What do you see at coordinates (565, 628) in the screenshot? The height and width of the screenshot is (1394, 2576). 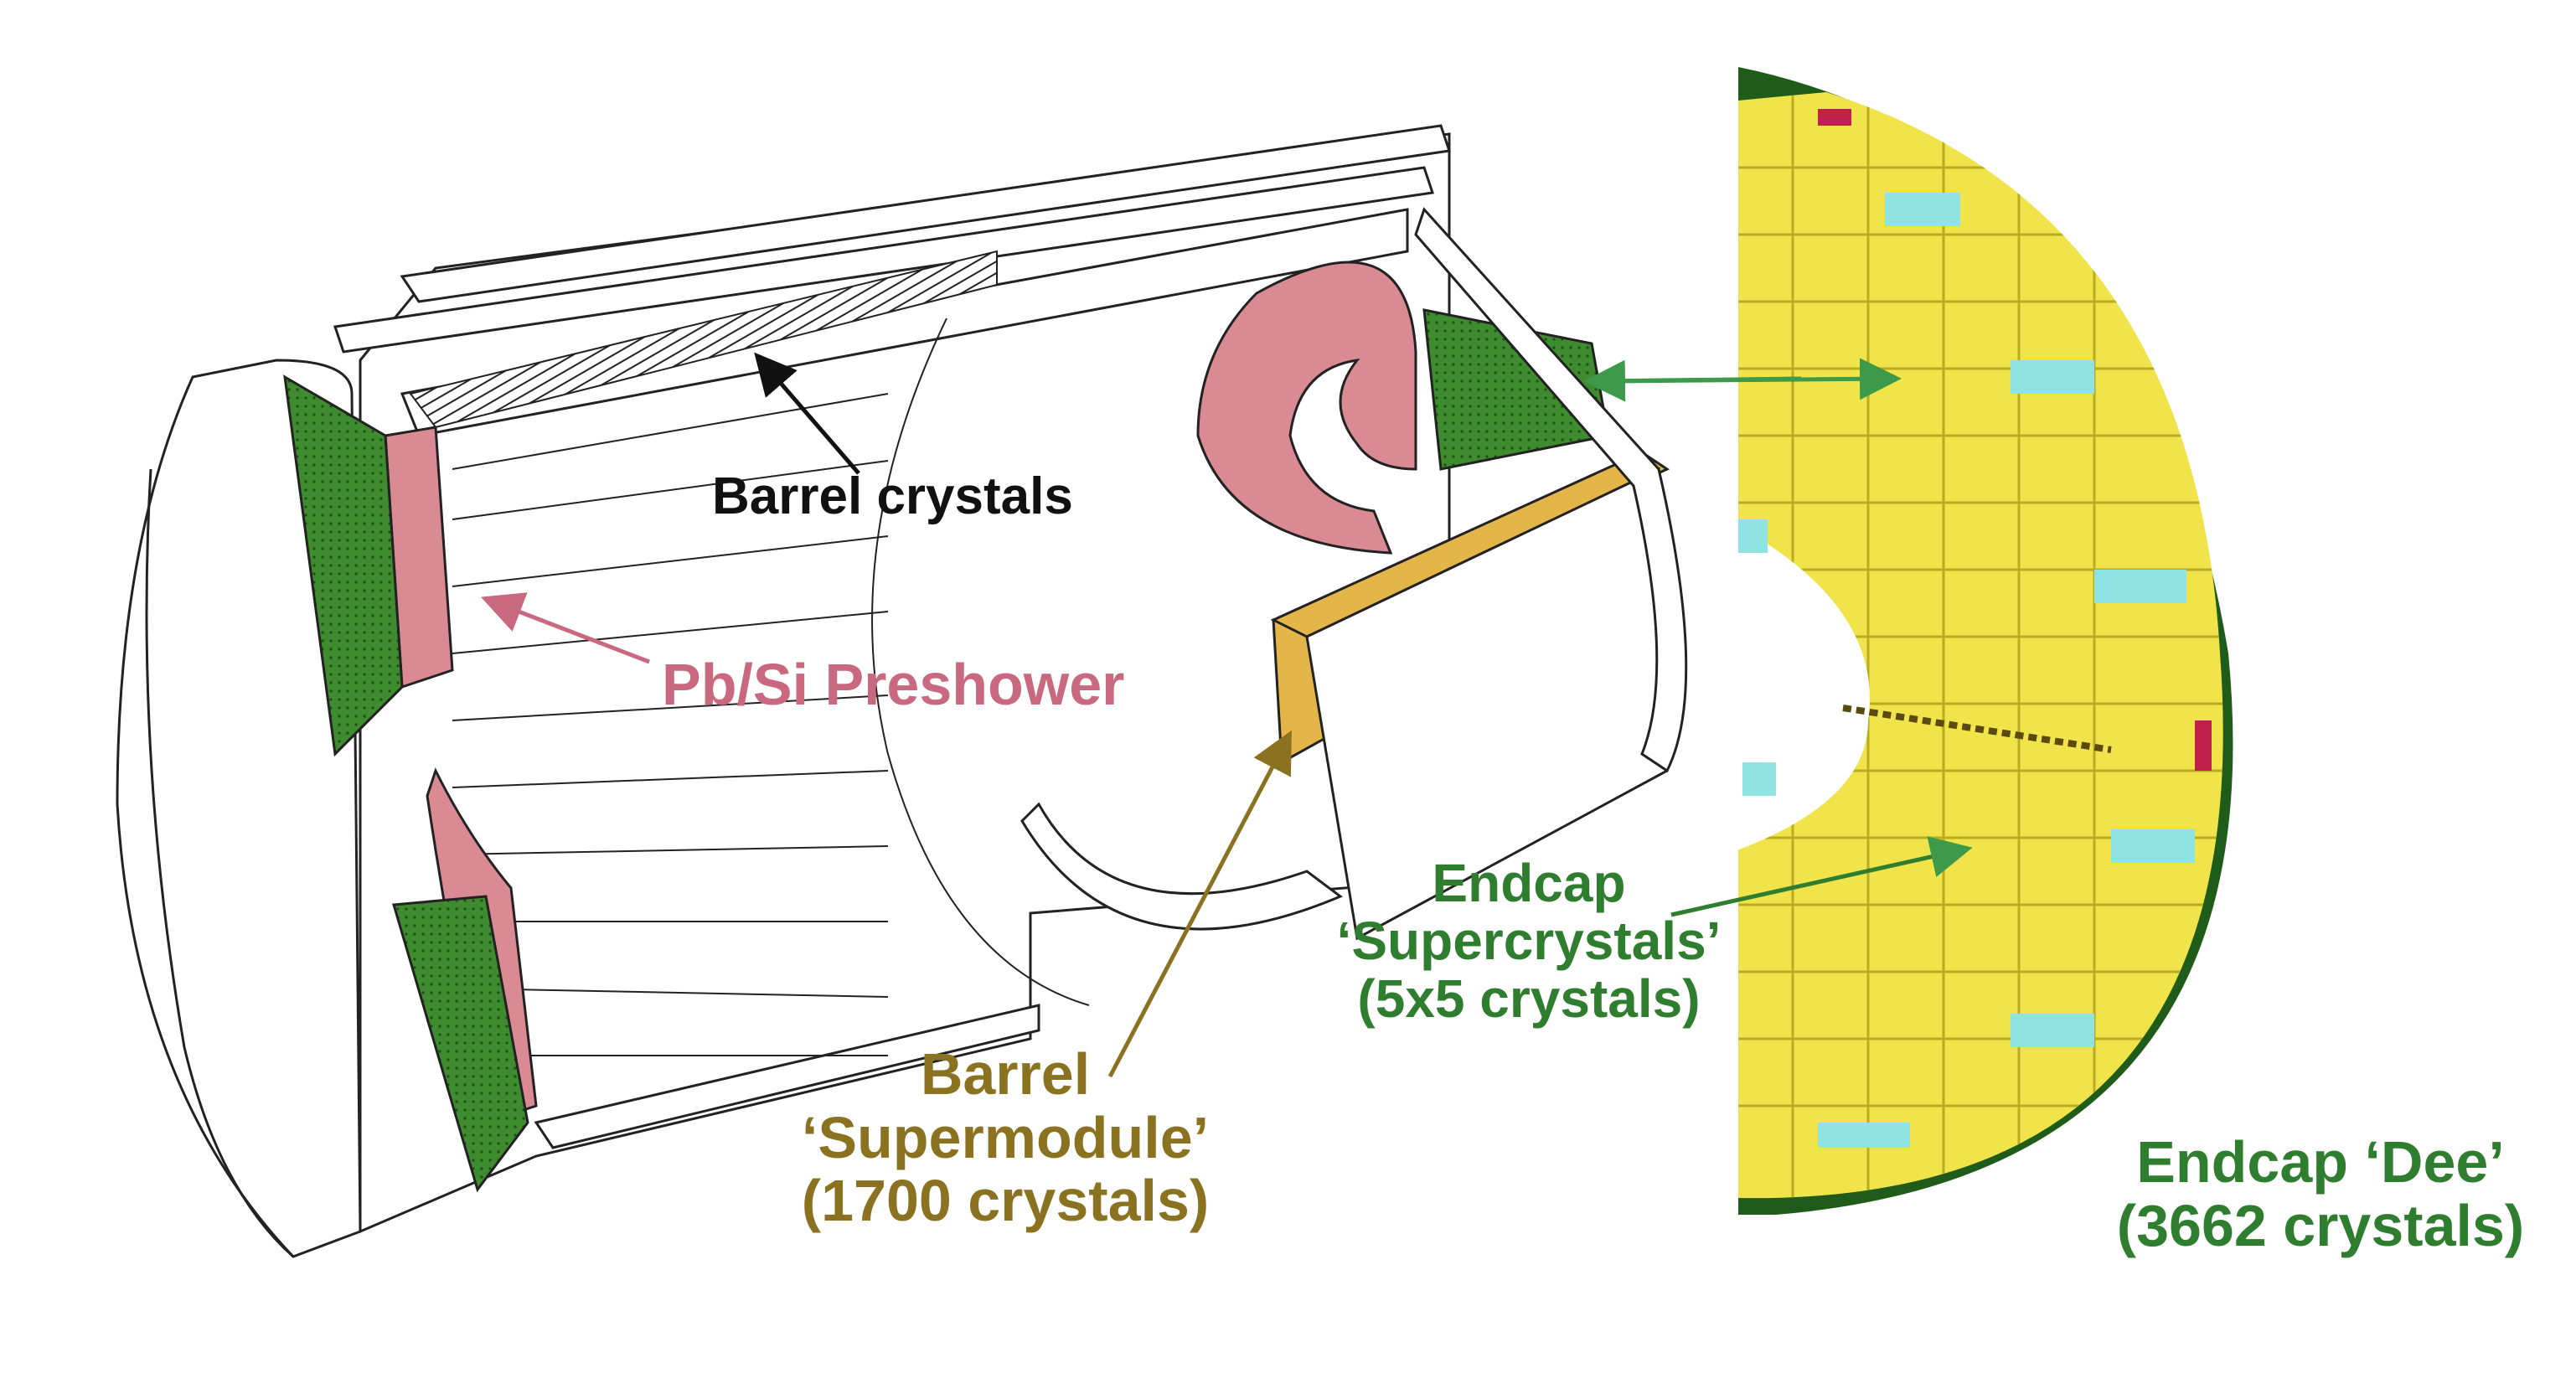 I see `preshower-arrow` at bounding box center [565, 628].